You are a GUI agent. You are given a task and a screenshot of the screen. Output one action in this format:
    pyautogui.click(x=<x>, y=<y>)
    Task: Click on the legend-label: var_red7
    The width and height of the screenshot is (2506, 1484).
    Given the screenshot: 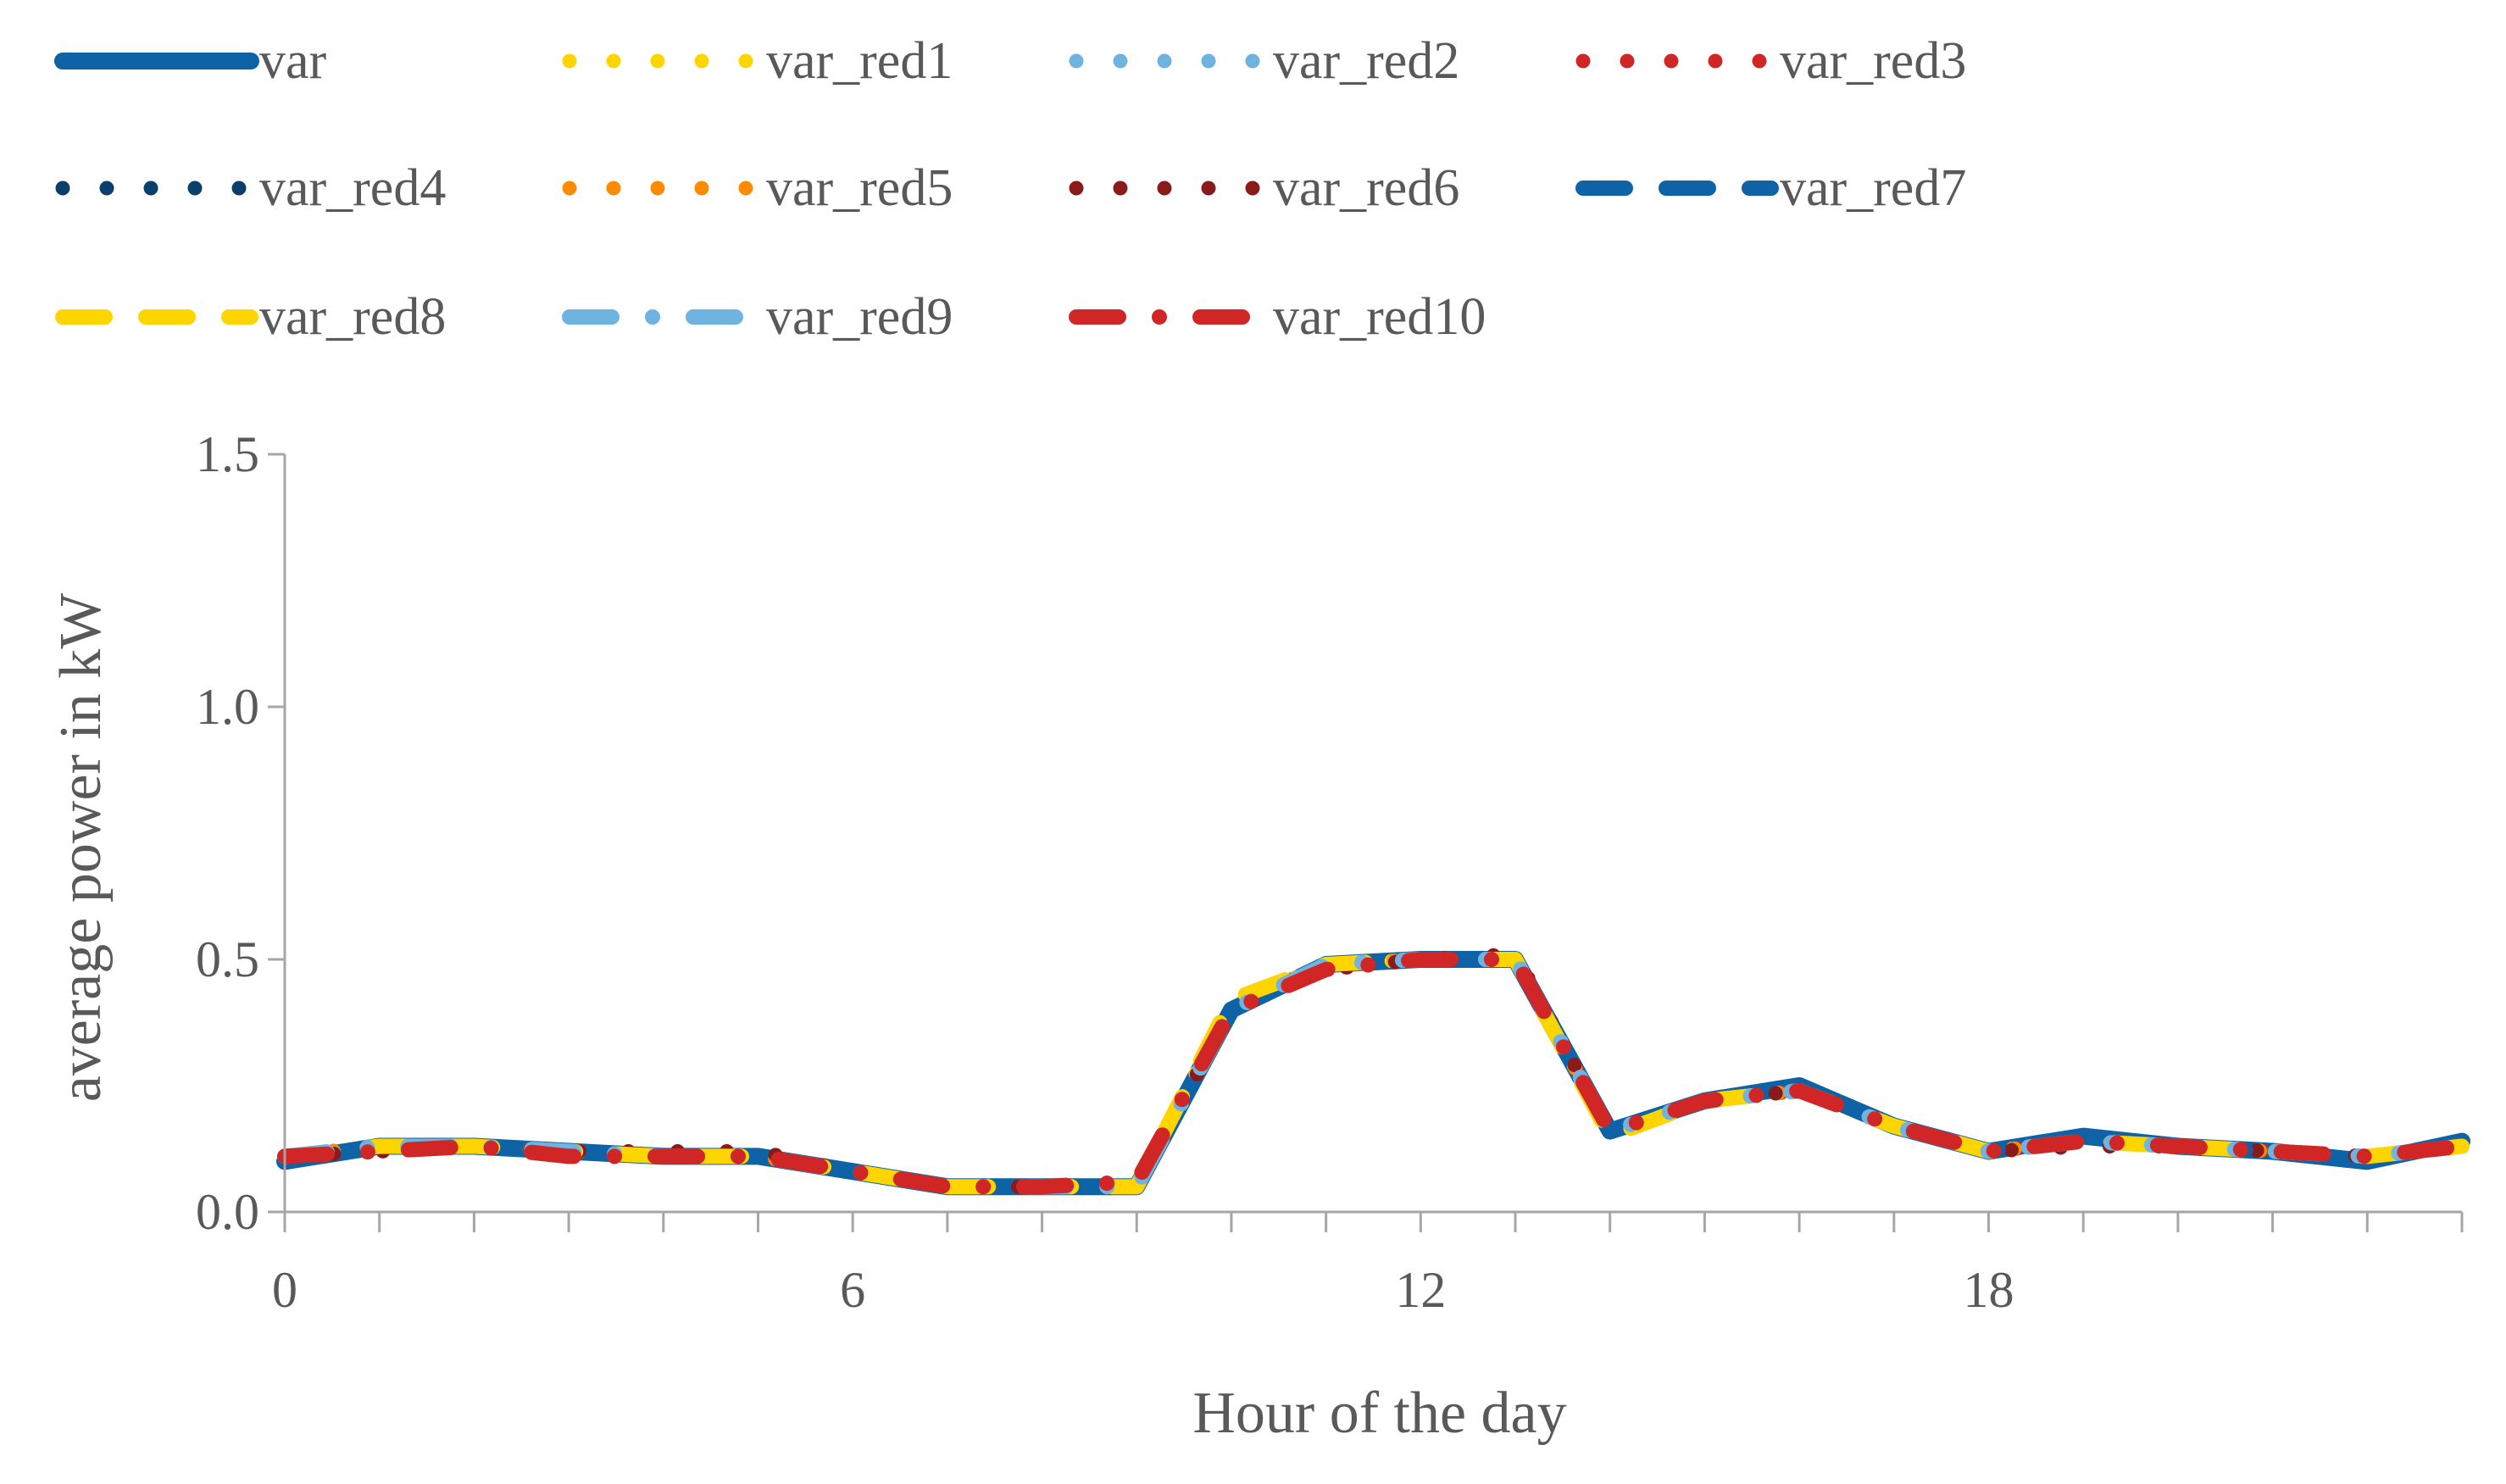 What is the action you would take?
    pyautogui.click(x=1873, y=188)
    